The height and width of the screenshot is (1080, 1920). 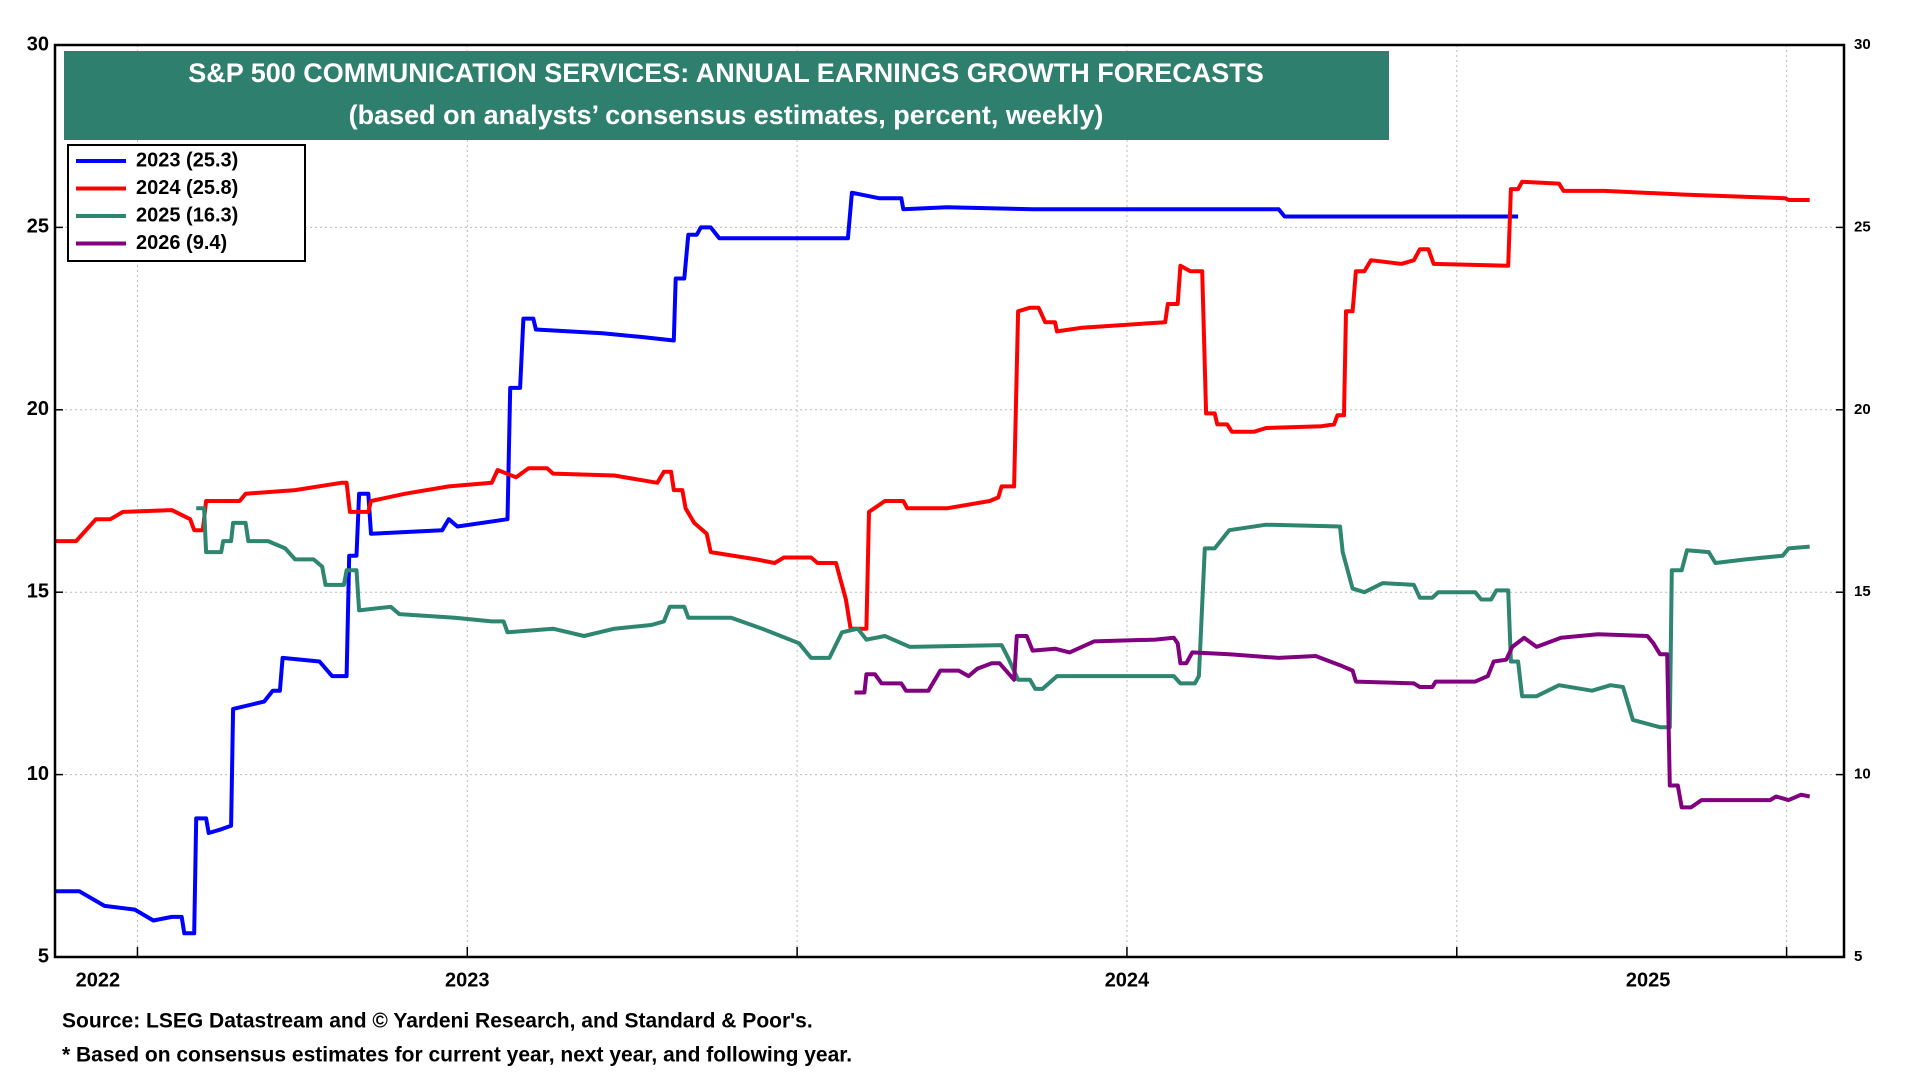 What do you see at coordinates (1862, 44) in the screenshot?
I see `y2-tick-label: 30` at bounding box center [1862, 44].